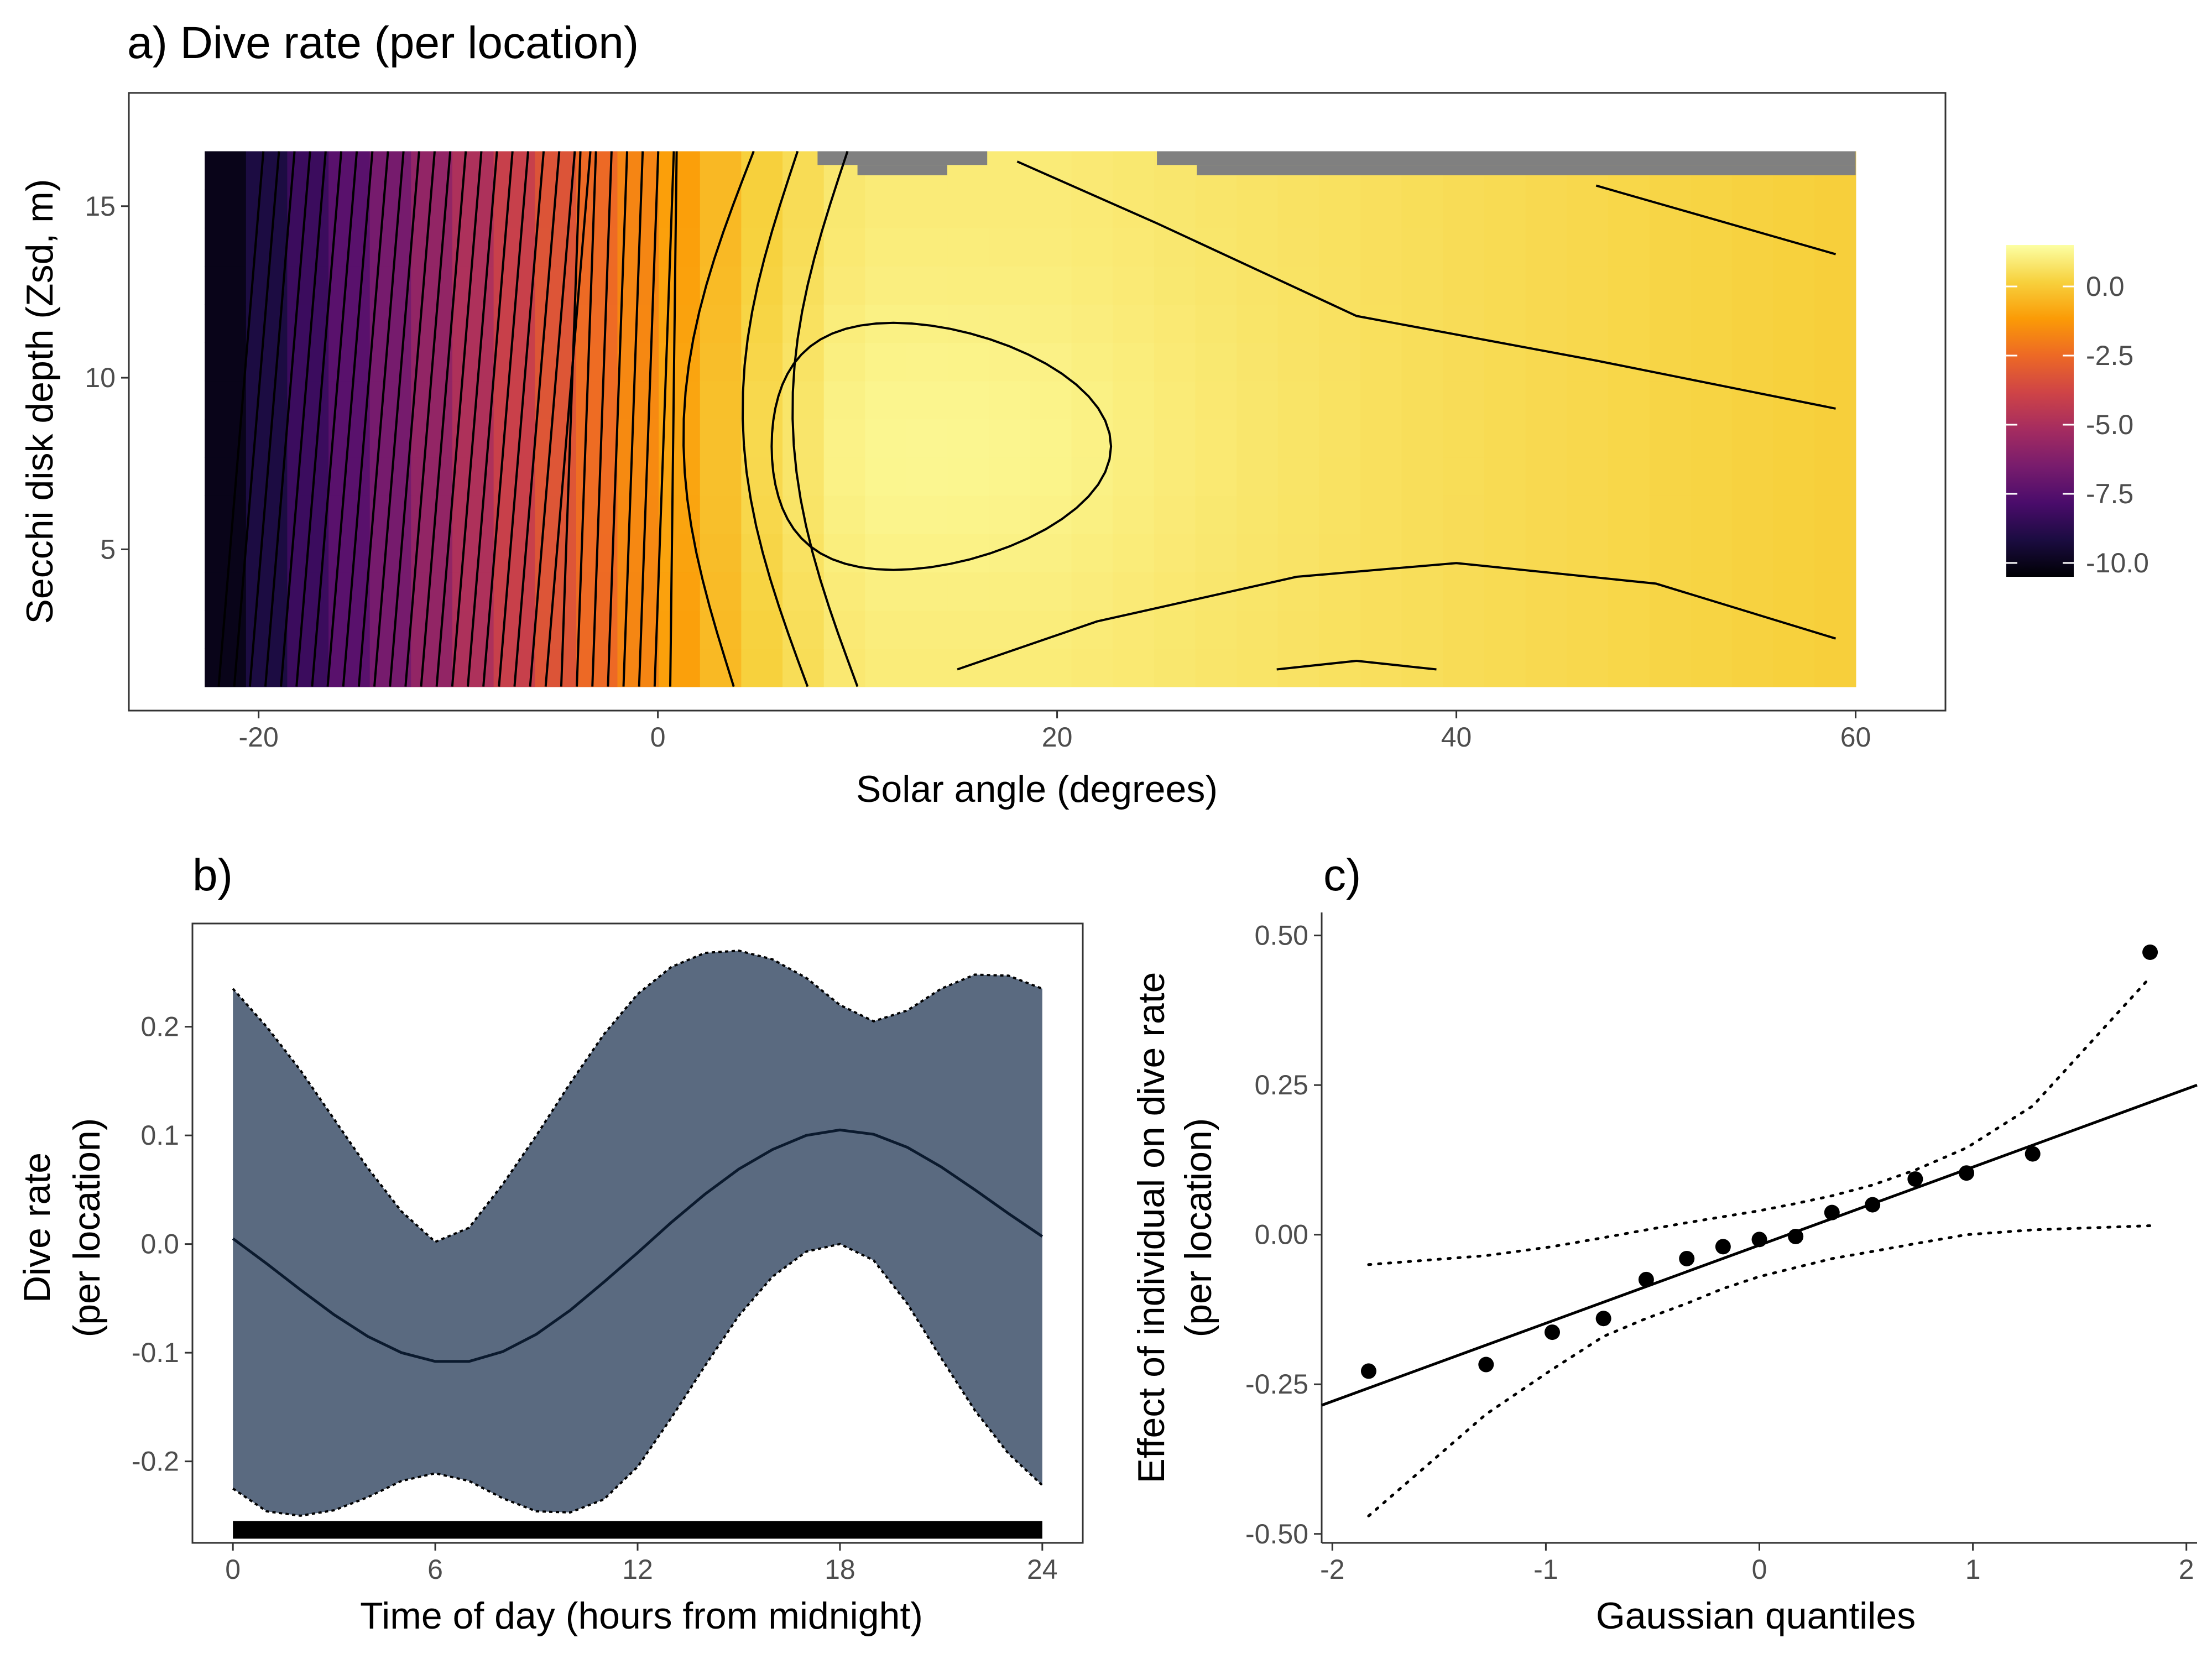  I want to click on confidence-band, so click(638, 1233).